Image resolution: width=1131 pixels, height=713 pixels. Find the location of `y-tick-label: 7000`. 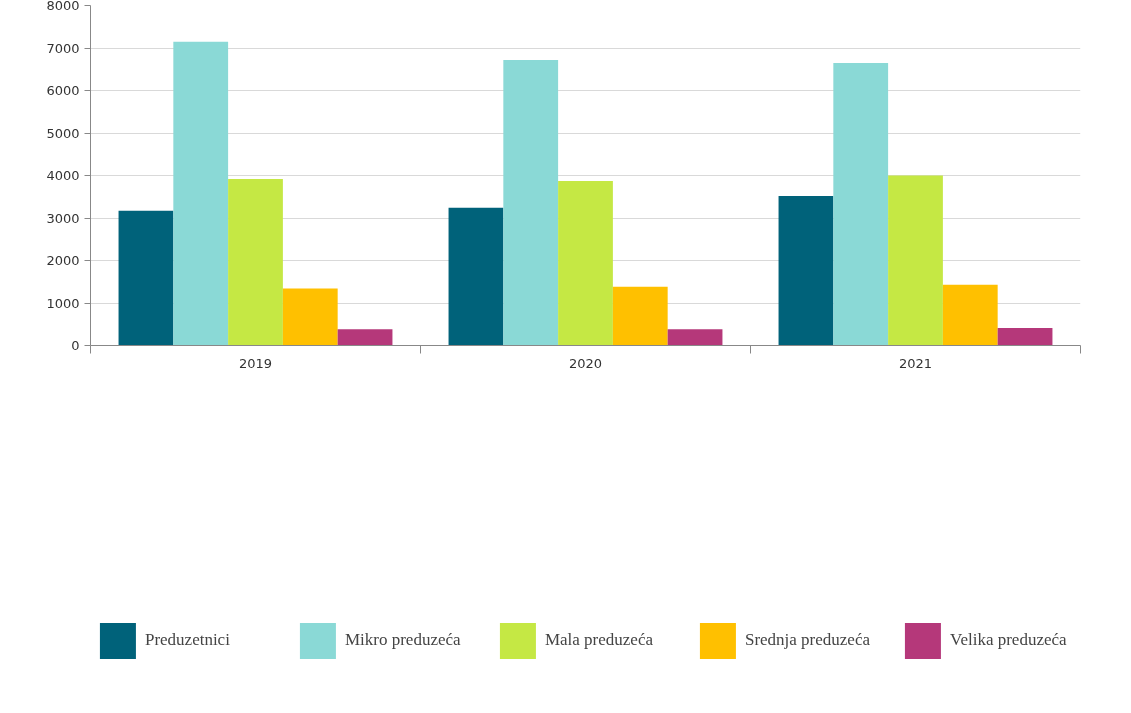

y-tick-label: 7000 is located at coordinates (63, 48).